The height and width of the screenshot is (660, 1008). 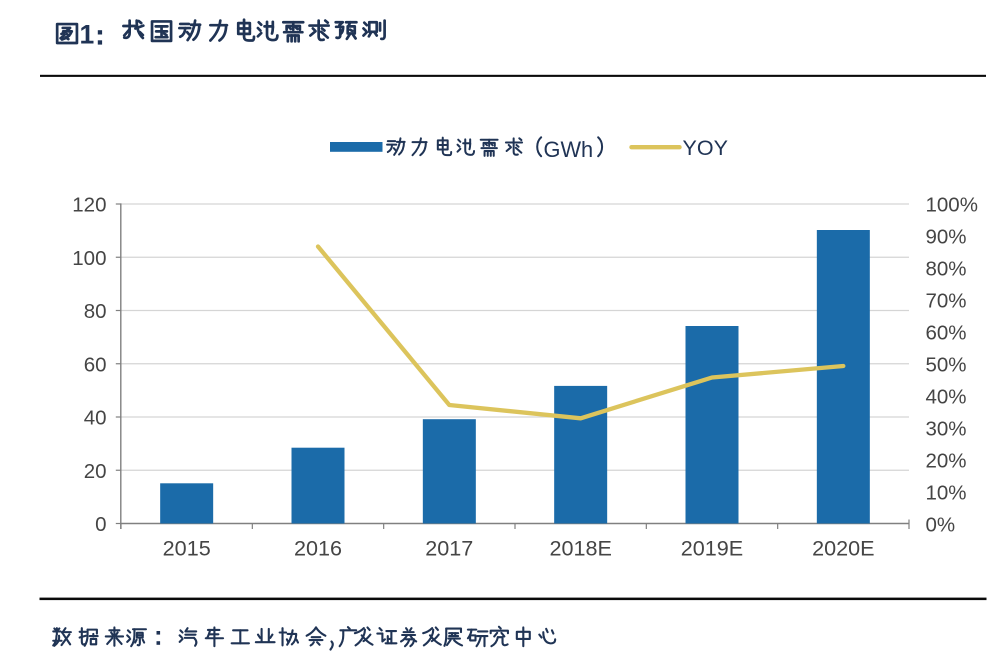 What do you see at coordinates (95, 418) in the screenshot?
I see `svg-text: 40` at bounding box center [95, 418].